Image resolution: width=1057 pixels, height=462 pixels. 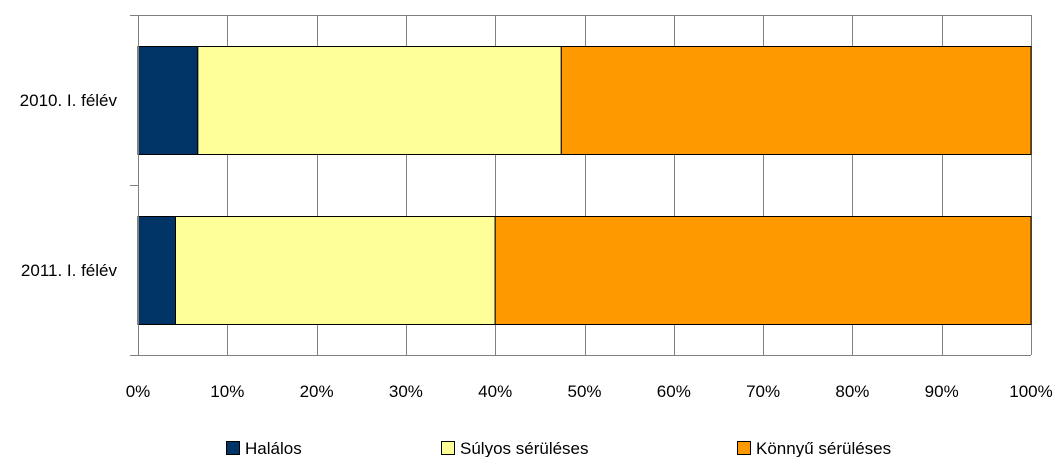 What do you see at coordinates (823, 448) in the screenshot?
I see `legend-label: Könnyű sérüléses` at bounding box center [823, 448].